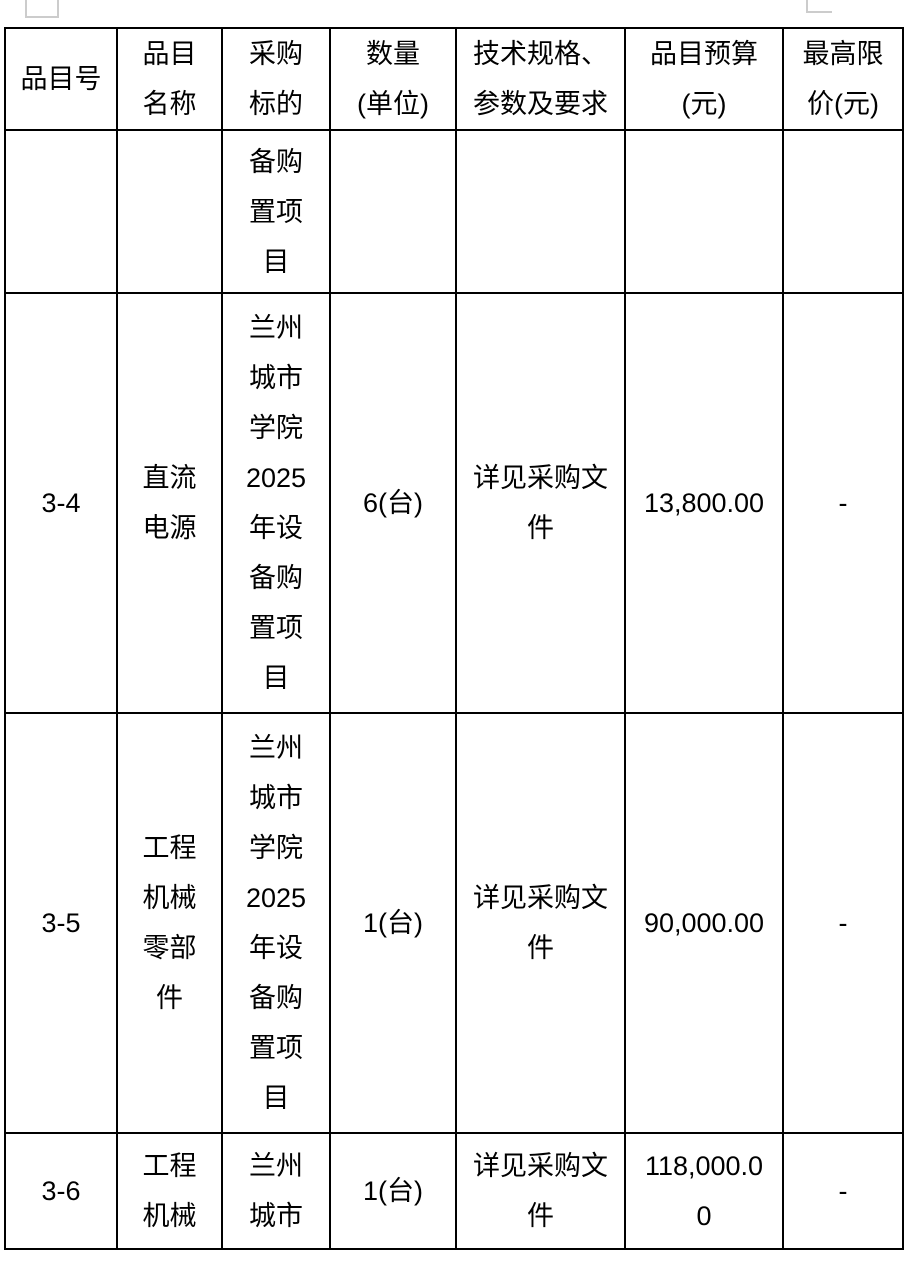 The width and height of the screenshot is (915, 1261). I want to click on cell-item-budget: 90,000.00, so click(704, 923).